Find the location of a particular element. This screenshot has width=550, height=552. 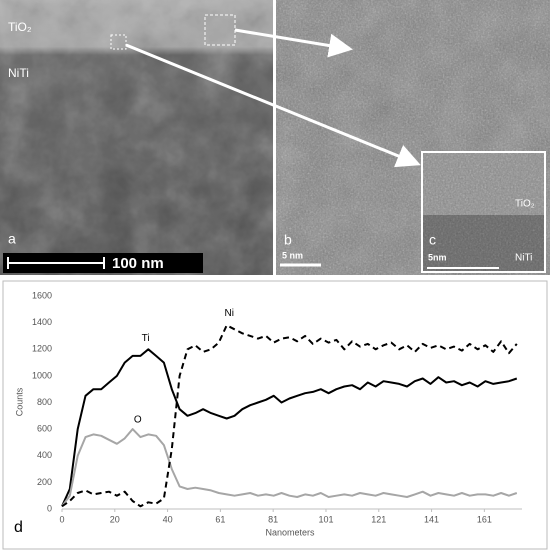

y-tick-label: 200 is located at coordinates (44, 482).